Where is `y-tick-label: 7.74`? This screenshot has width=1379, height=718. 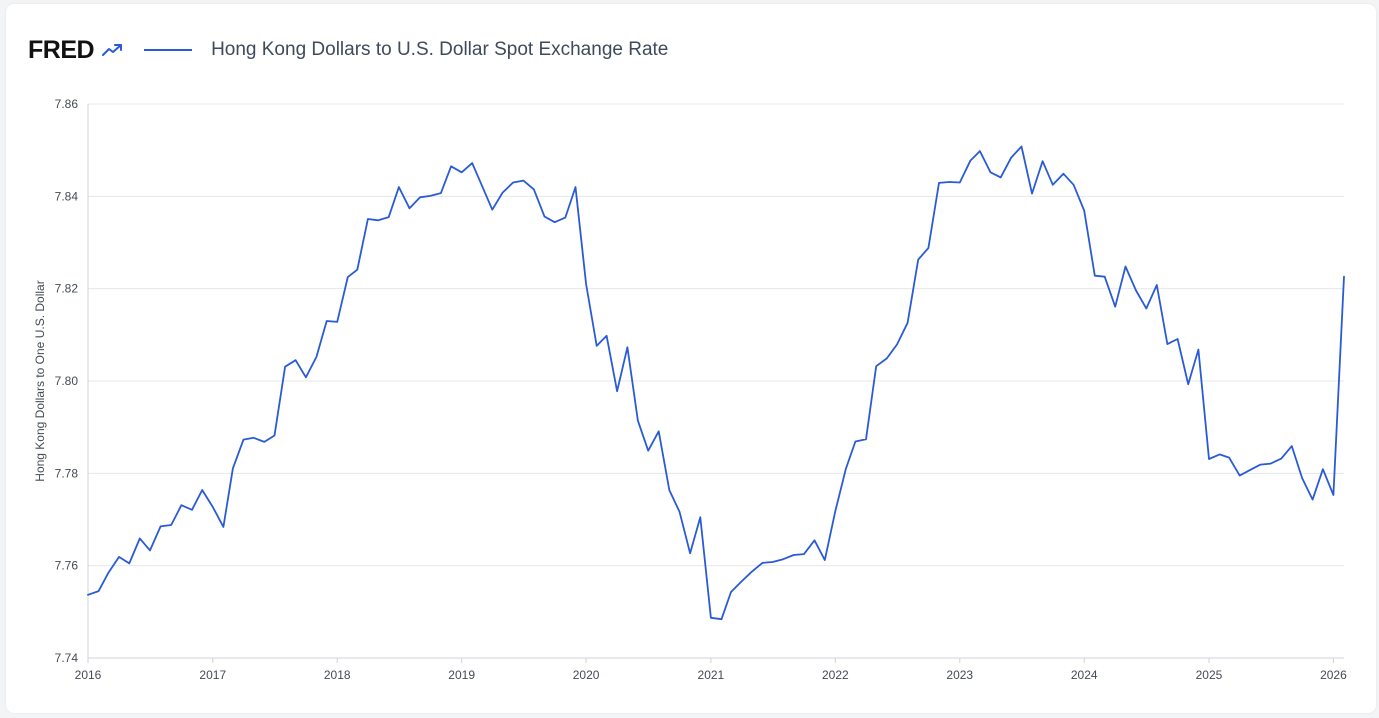
y-tick-label: 7.74 is located at coordinates (67, 658).